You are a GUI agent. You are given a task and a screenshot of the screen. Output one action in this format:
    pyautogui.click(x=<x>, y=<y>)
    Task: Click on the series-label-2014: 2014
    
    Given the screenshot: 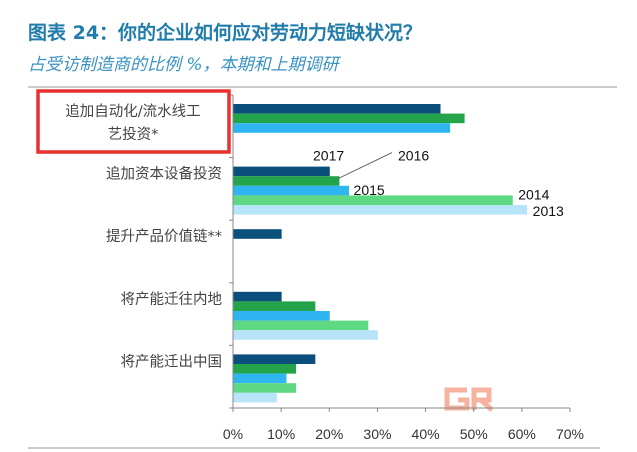 What is the action you would take?
    pyautogui.click(x=533, y=194)
    